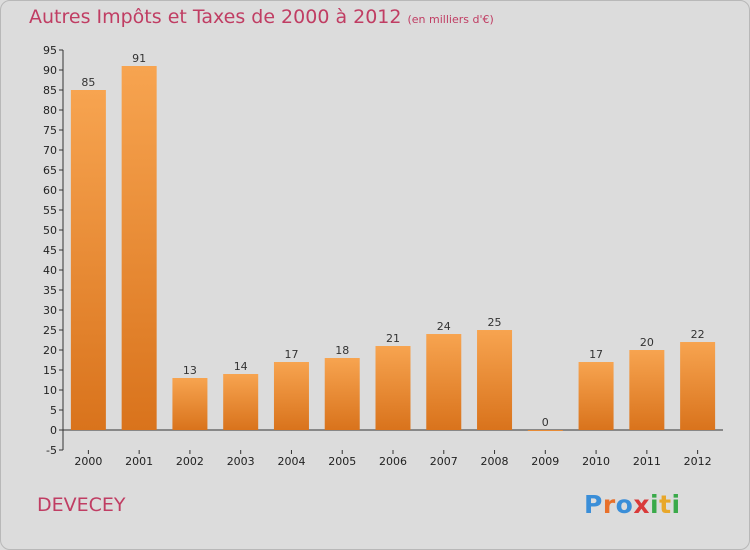 The width and height of the screenshot is (750, 550). Describe the element at coordinates (393, 461) in the screenshot. I see `x-tick-label: 2006` at that location.